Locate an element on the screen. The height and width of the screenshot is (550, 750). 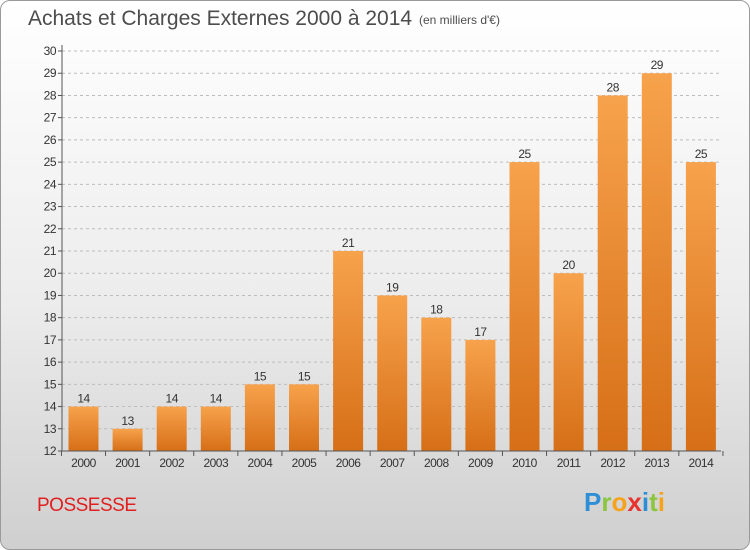
y-tick-label: 24 is located at coordinates (50, 184).